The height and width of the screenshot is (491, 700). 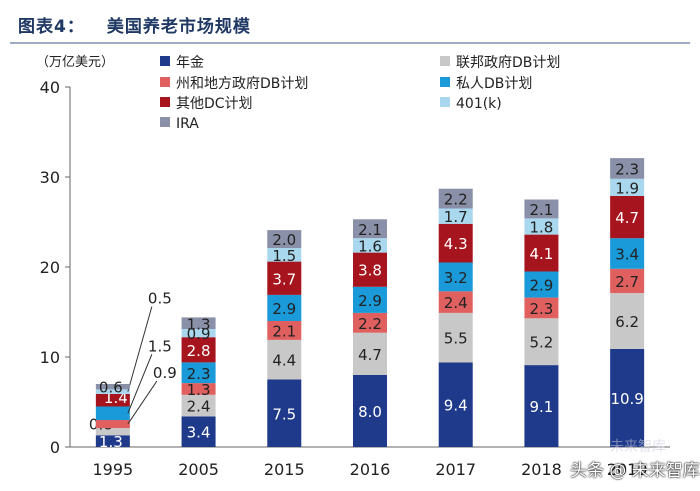 I want to click on figure-title: 图表4： 美国养老市场规模, so click(x=134, y=24).